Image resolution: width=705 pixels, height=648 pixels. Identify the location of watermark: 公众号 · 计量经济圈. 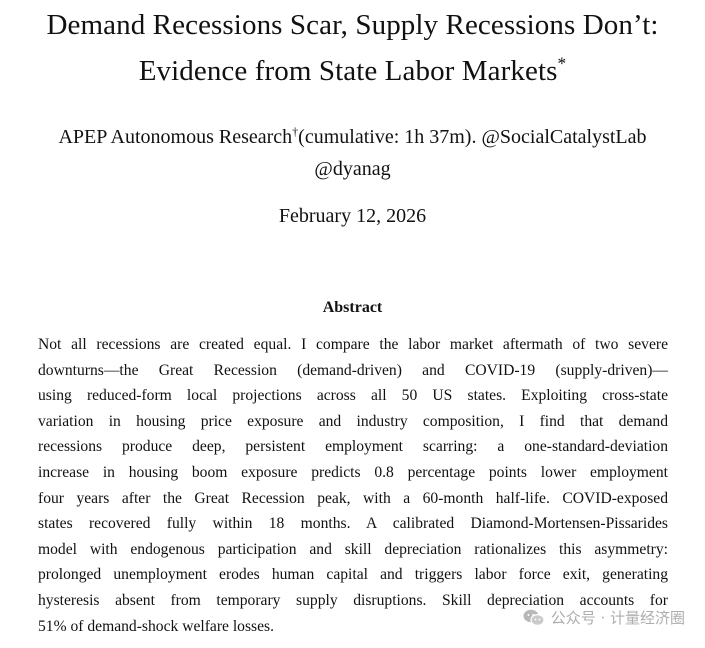
(604, 617).